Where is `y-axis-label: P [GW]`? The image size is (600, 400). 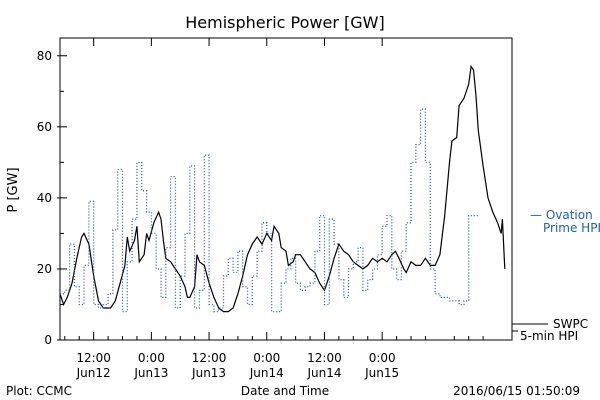 y-axis-label: P [GW] is located at coordinates (13, 189).